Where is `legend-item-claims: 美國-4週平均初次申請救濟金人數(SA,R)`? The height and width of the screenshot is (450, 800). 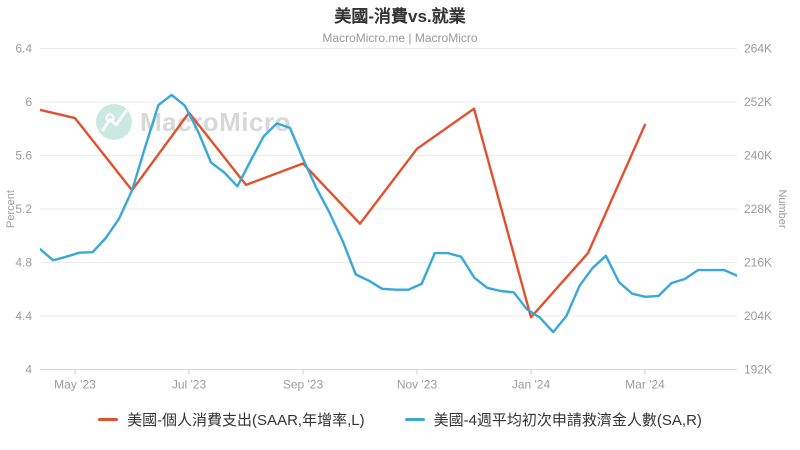 legend-item-claims: 美國-4週平均初次申請救濟金人數(SA,R) is located at coordinates (553, 419).